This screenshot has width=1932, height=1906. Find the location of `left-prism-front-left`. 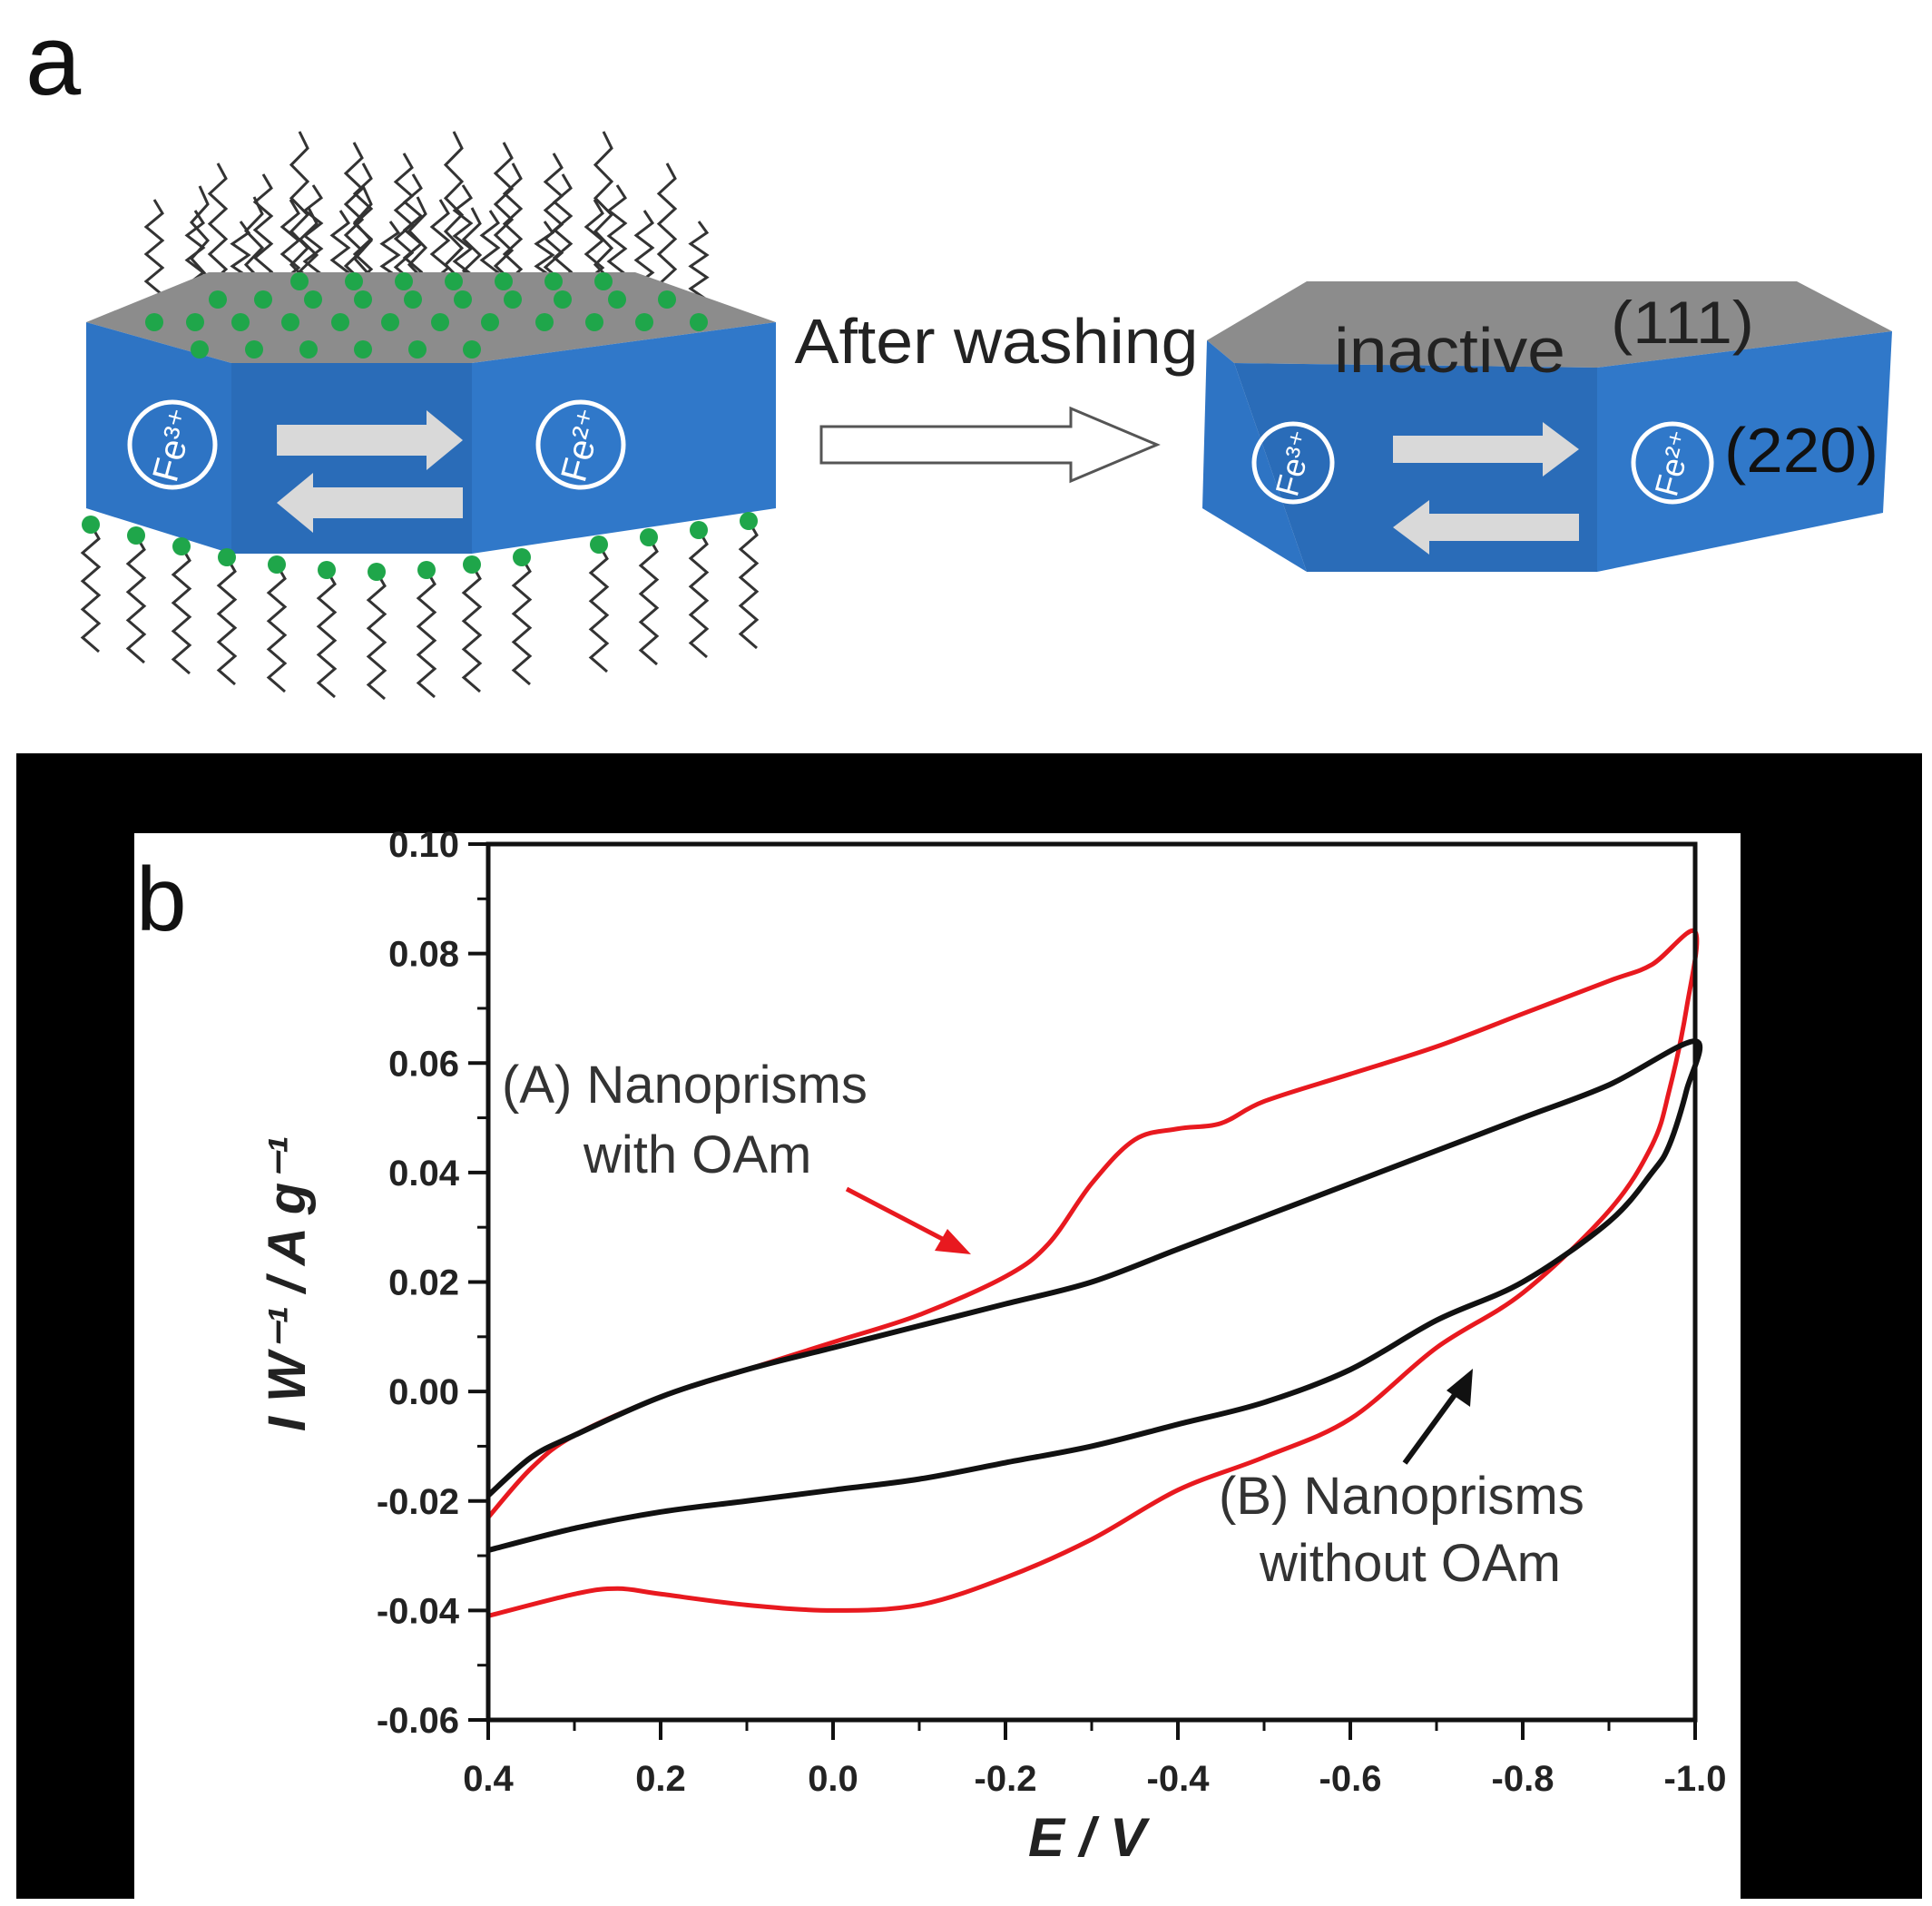

left-prism-front-left is located at coordinates (158, 438).